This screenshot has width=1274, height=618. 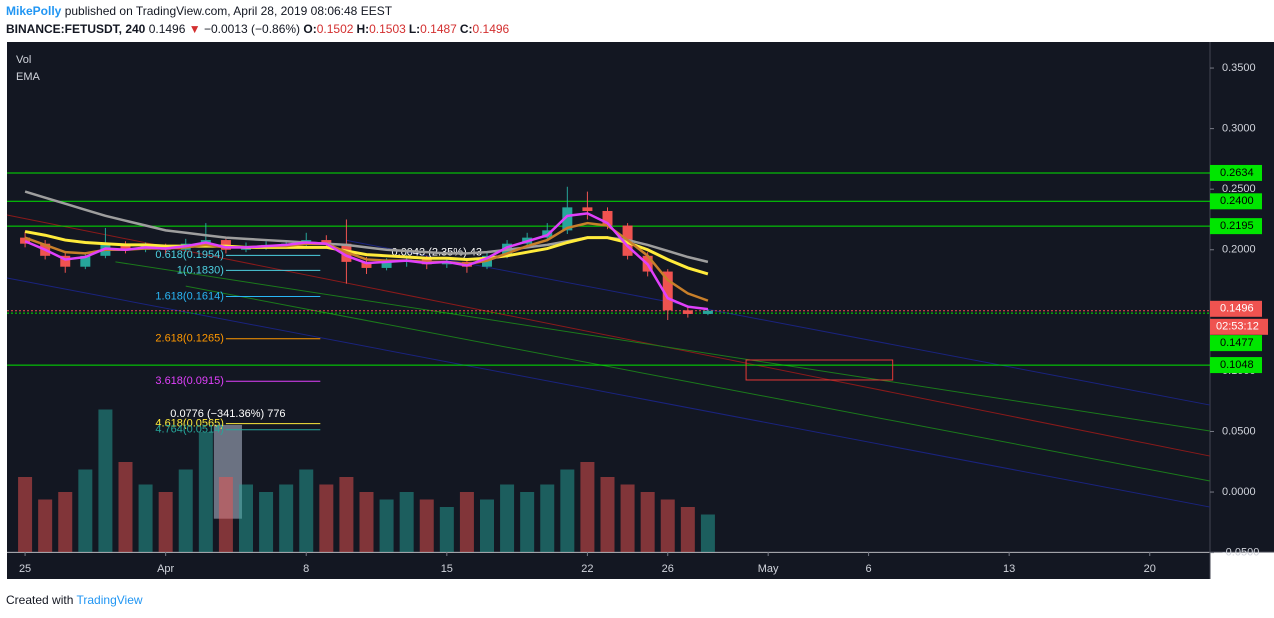 What do you see at coordinates (587, 569) in the screenshot?
I see `x-tick-label: 22` at bounding box center [587, 569].